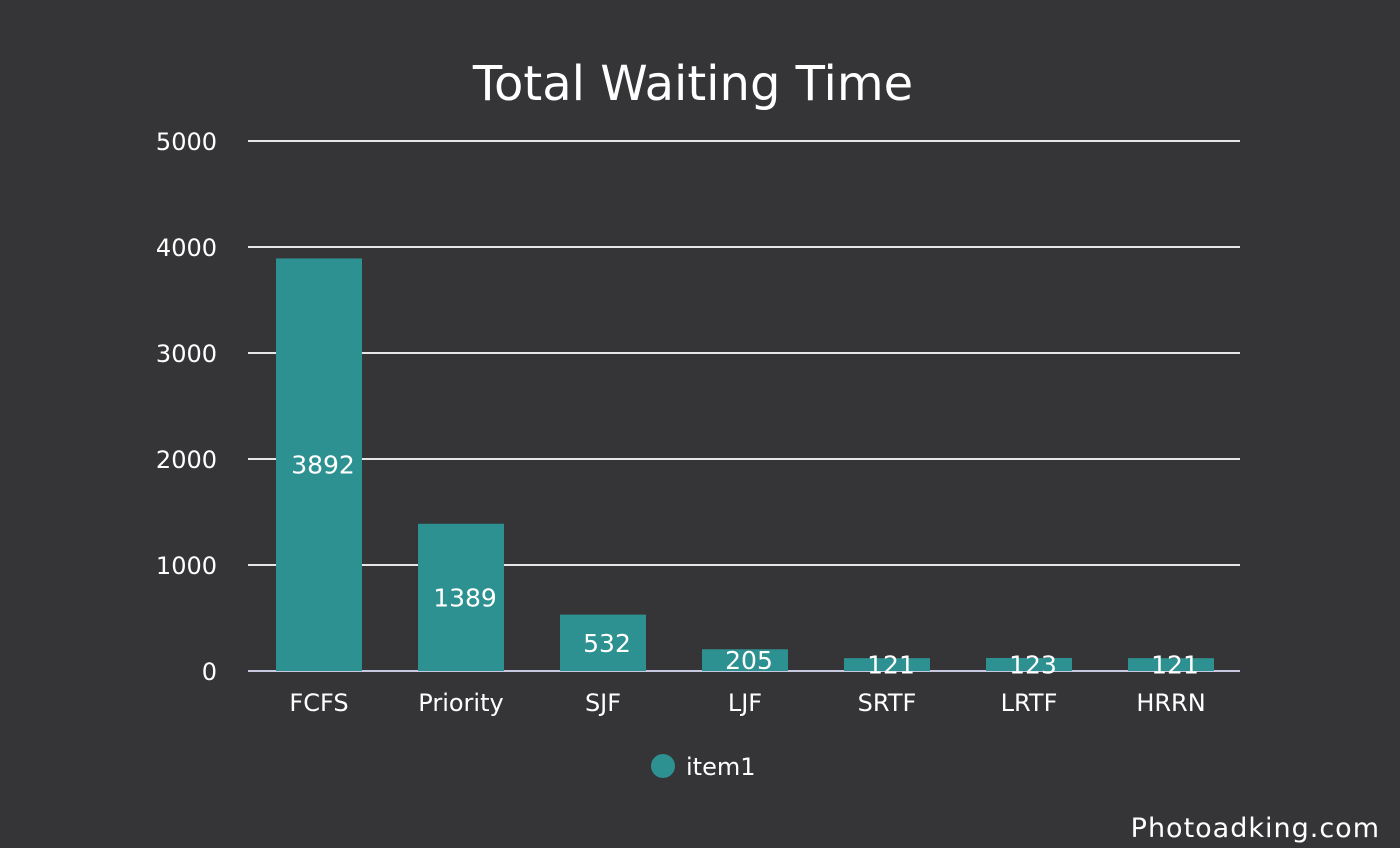  Describe the element at coordinates (186, 142) in the screenshot. I see `y-tick-label: 5000` at that location.